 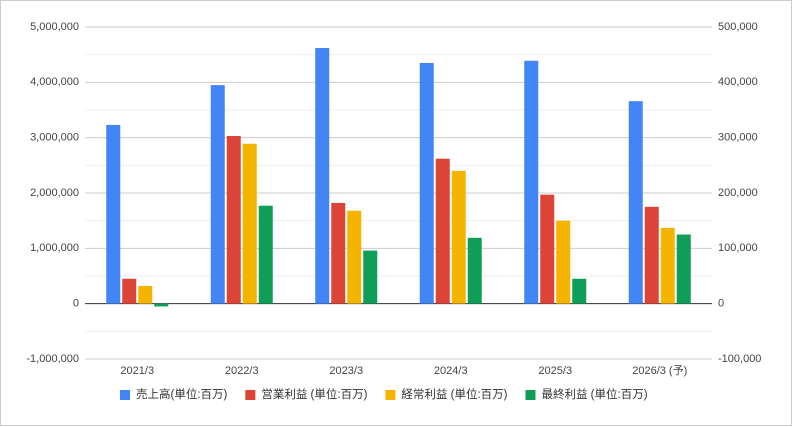 I want to click on x-tick-label: 2021/3, so click(x=137, y=371).